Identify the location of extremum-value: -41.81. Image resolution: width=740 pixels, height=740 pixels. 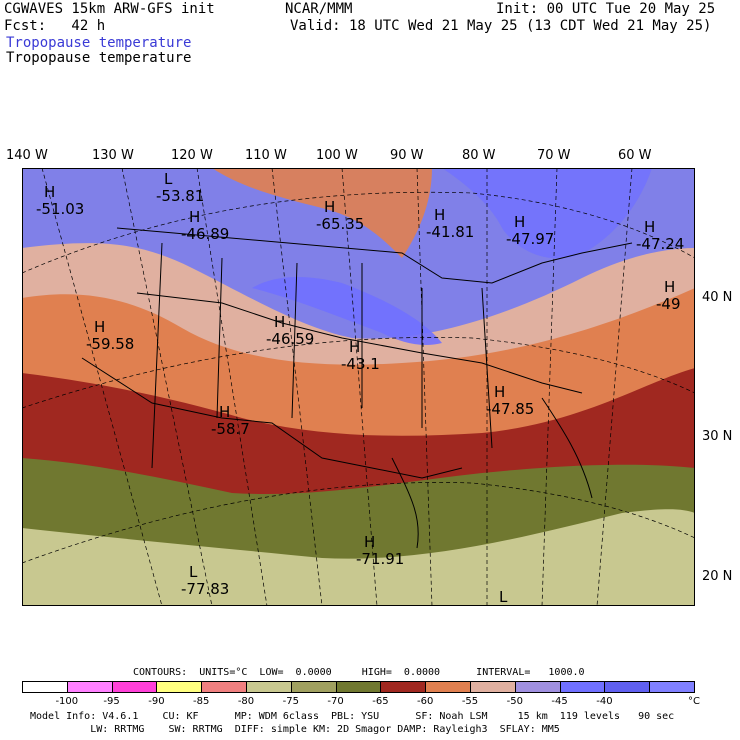
(450, 232).